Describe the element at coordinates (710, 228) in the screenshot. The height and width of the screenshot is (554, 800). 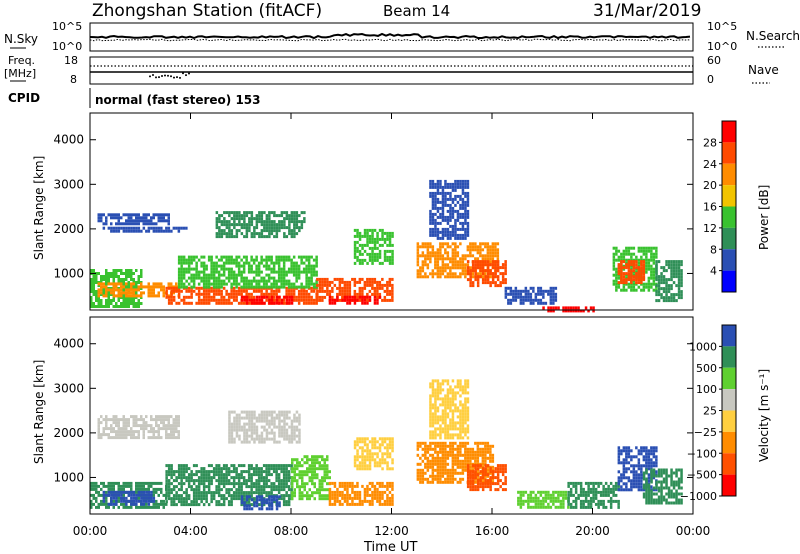
I see `power-colorbar-tick-label: 12` at that location.